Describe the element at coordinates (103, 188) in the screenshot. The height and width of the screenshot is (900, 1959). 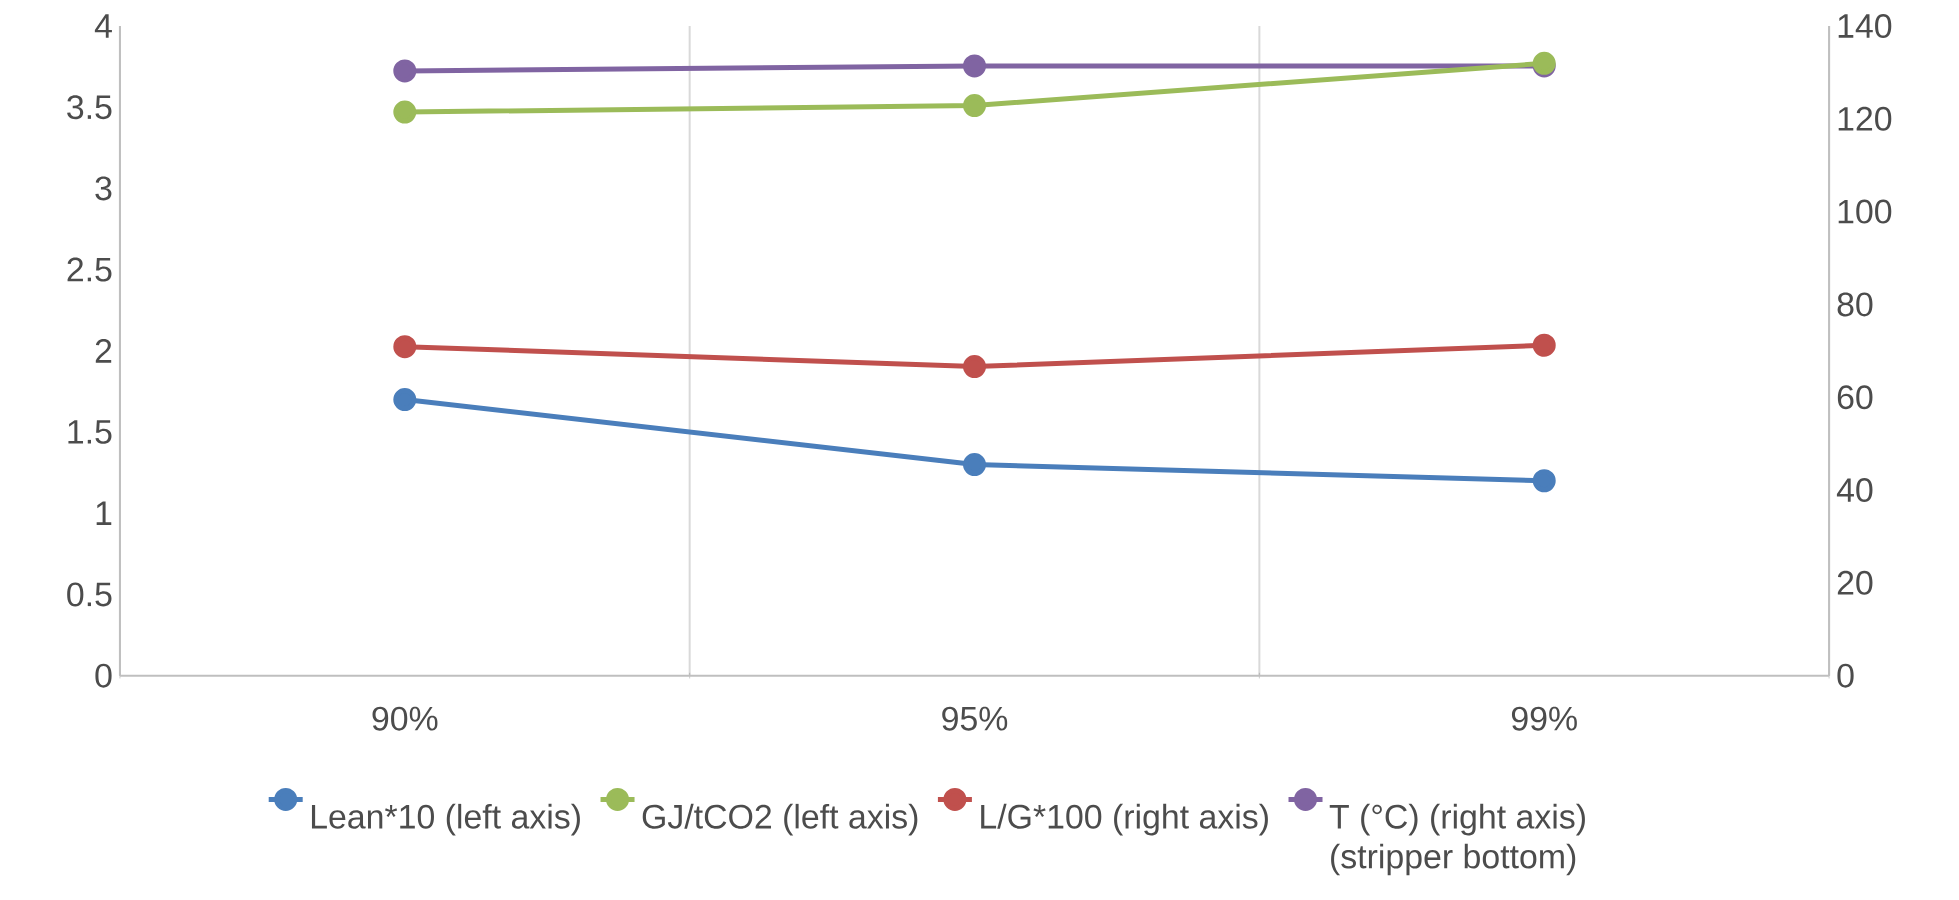
I see `y-tick-label: 3` at that location.